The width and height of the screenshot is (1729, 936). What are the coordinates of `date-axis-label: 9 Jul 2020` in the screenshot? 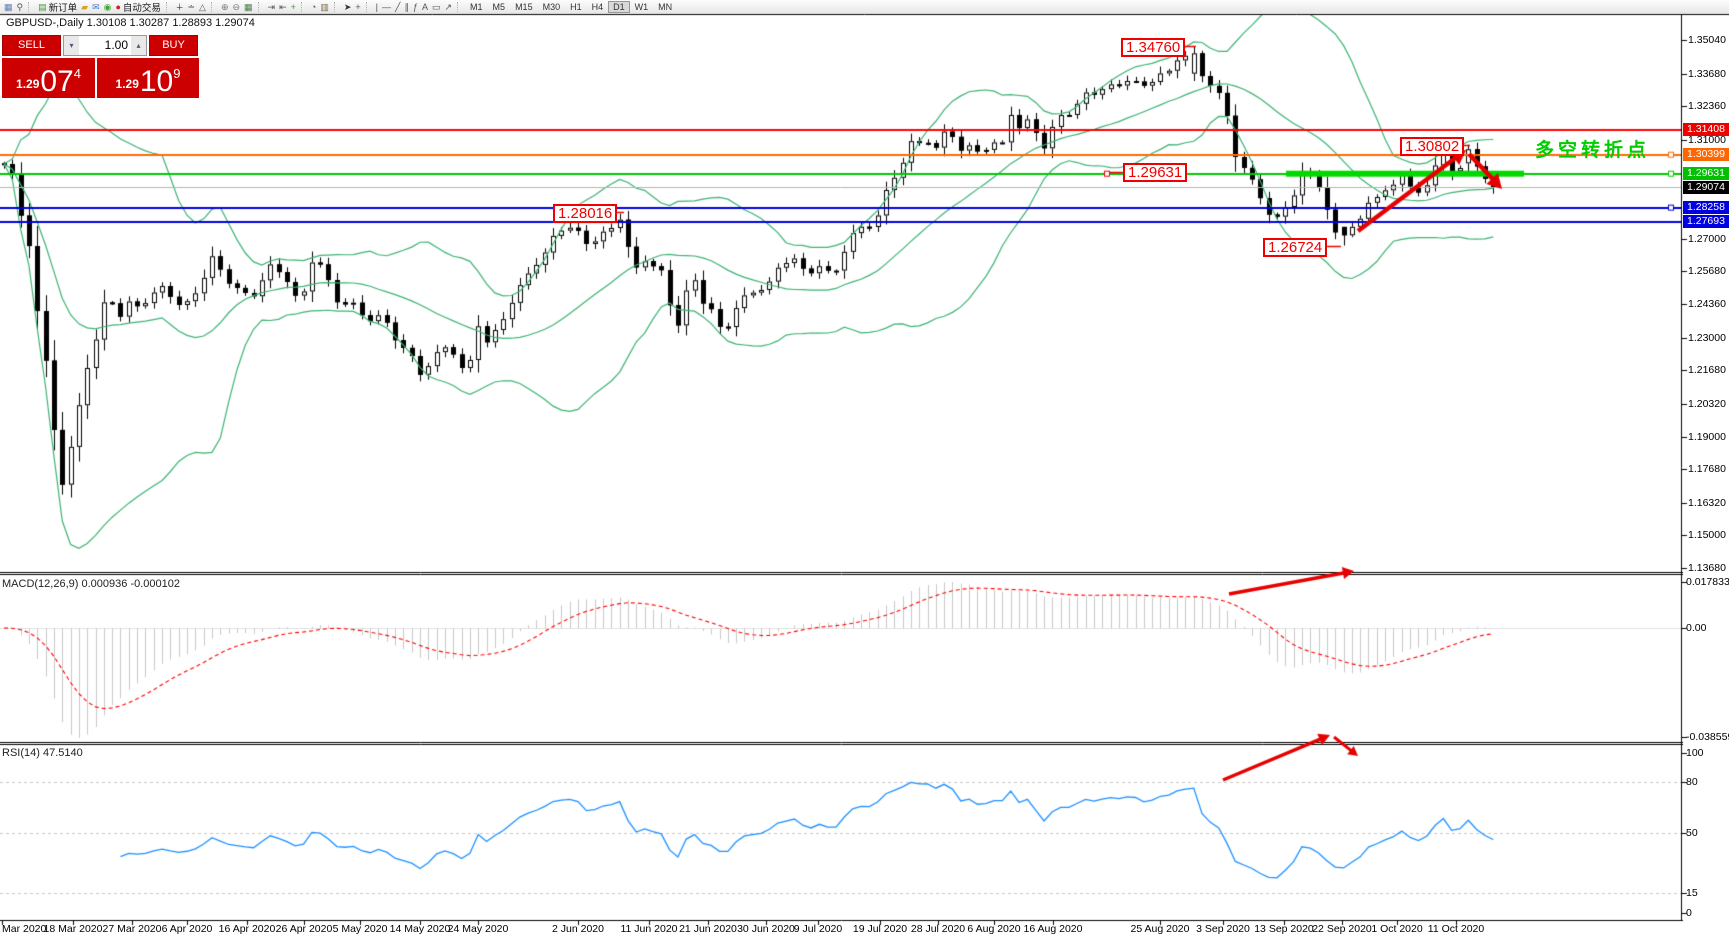 It's located at (818, 929).